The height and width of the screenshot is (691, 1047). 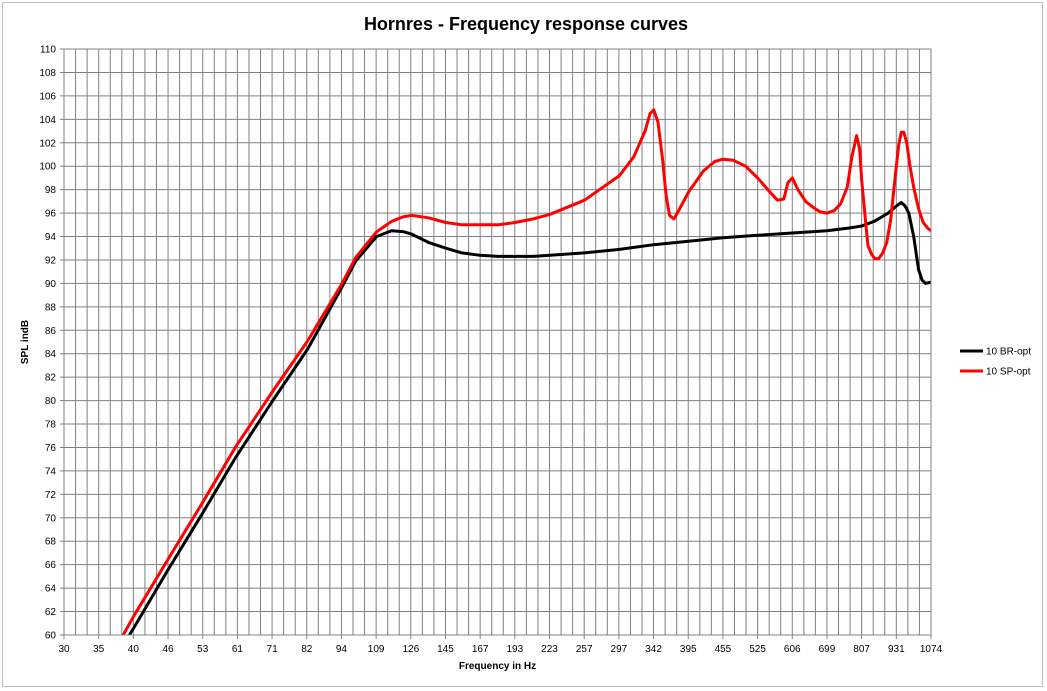 I want to click on y-tick-label: 86, so click(x=51, y=331).